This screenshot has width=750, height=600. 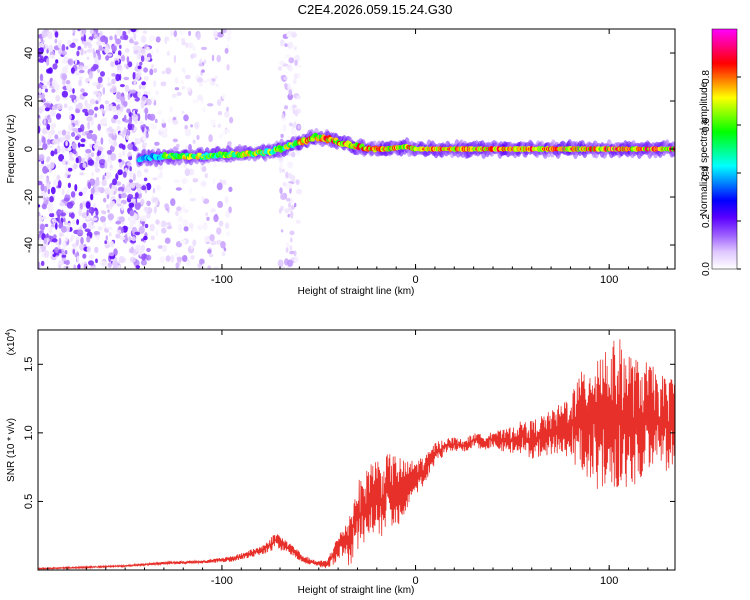 I want to click on snr-x-tick-label: -100, so click(x=222, y=581).